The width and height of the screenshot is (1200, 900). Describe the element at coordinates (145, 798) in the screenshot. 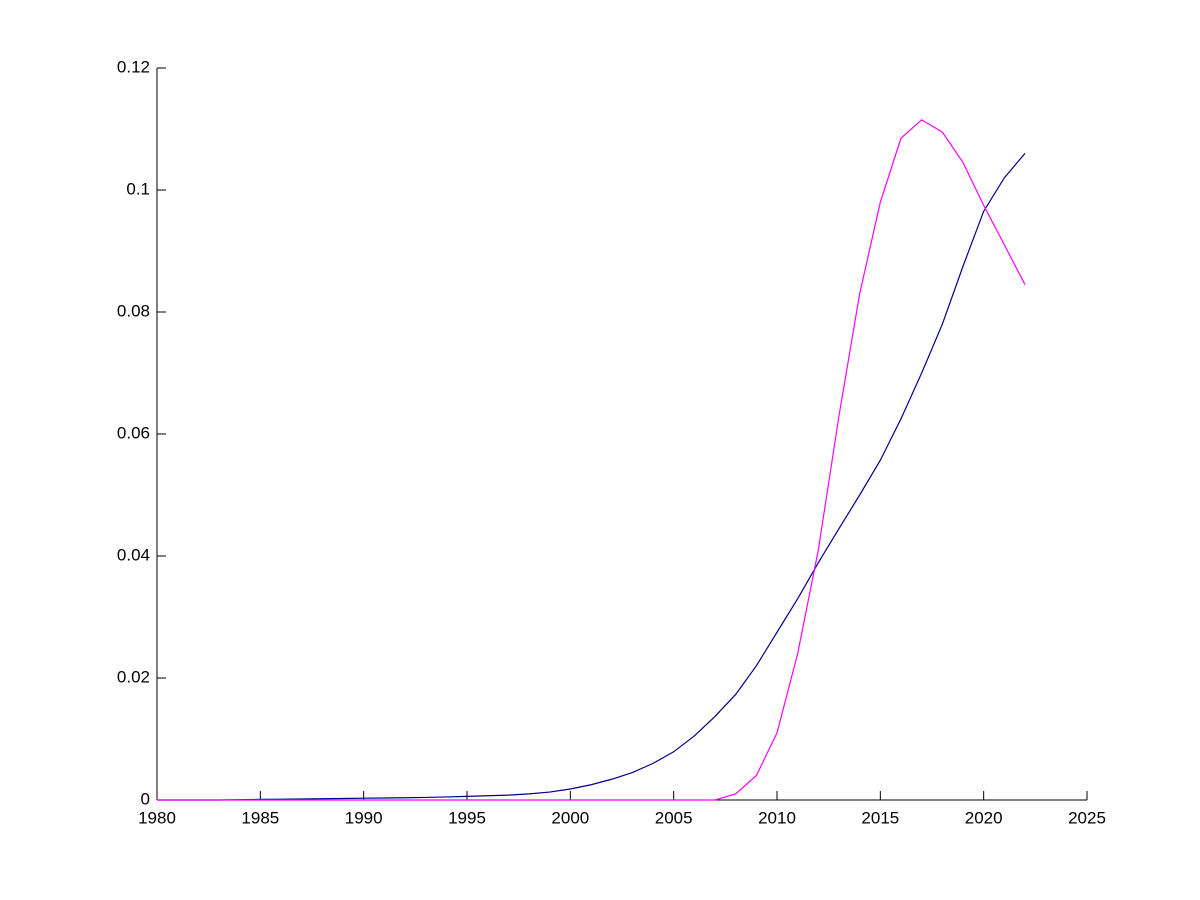

I see `y-tick-label: 0` at that location.